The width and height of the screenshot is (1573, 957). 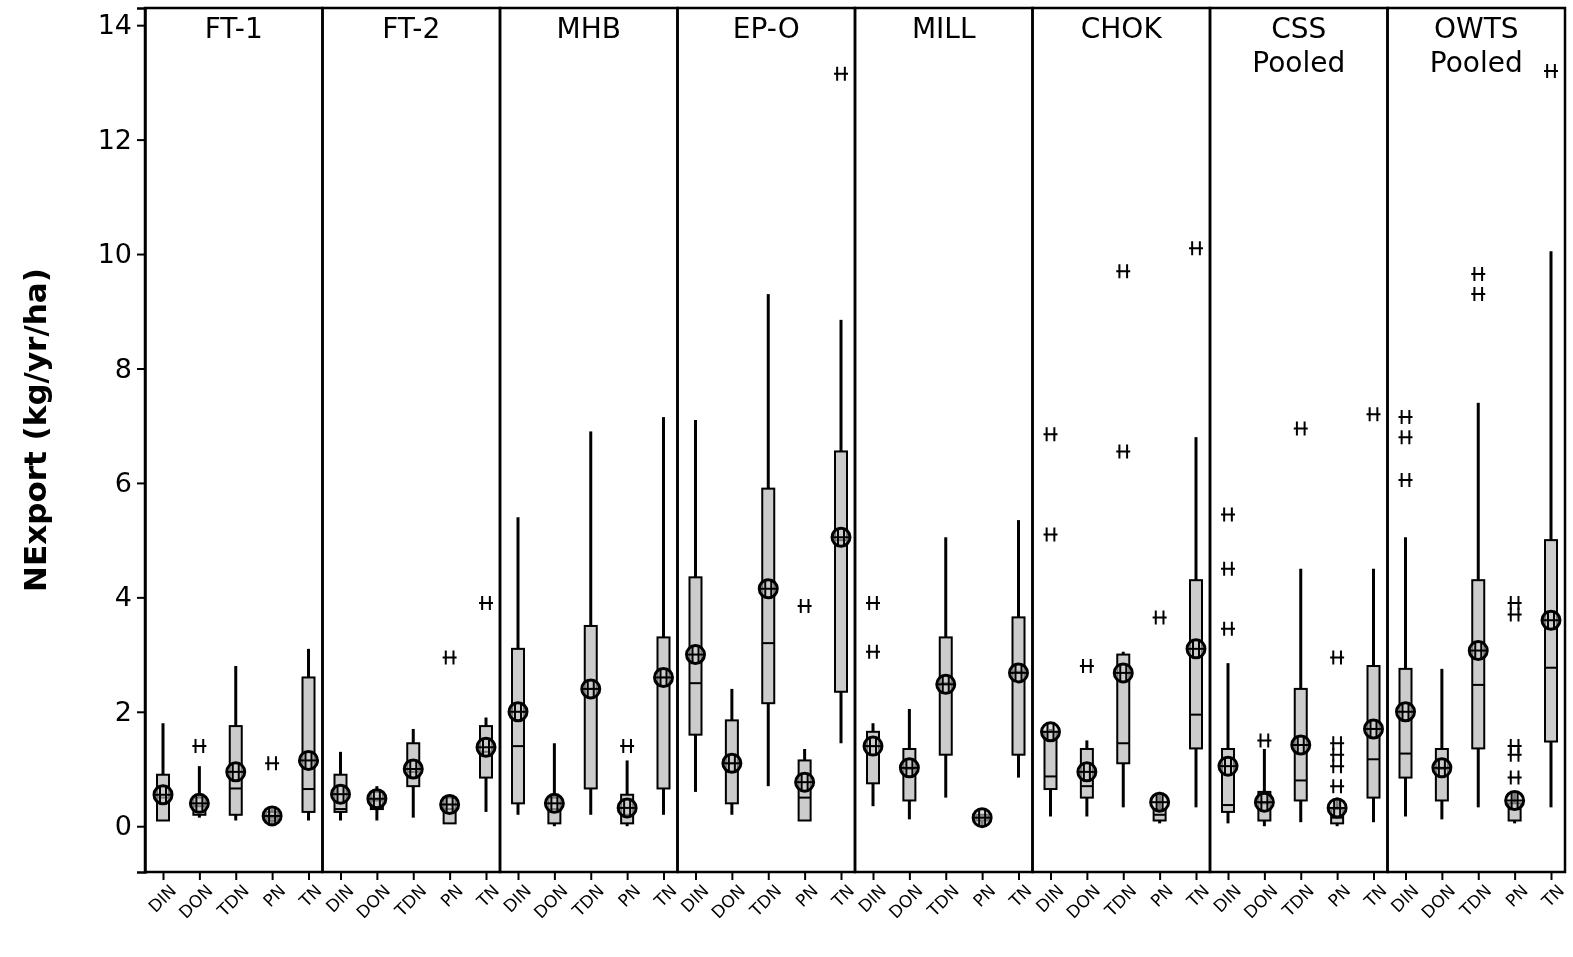 What do you see at coordinates (1476, 45) in the screenshot?
I see `text: OWTS Pooled` at bounding box center [1476, 45].